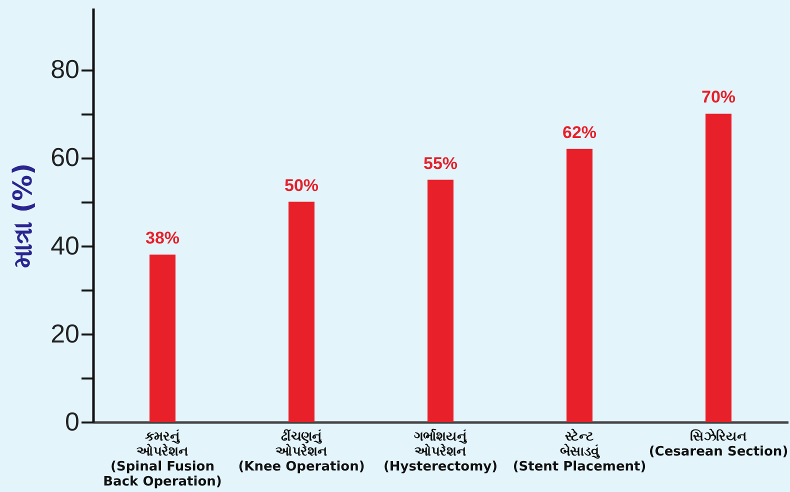  I want to click on data-label: 38%, so click(162, 238).